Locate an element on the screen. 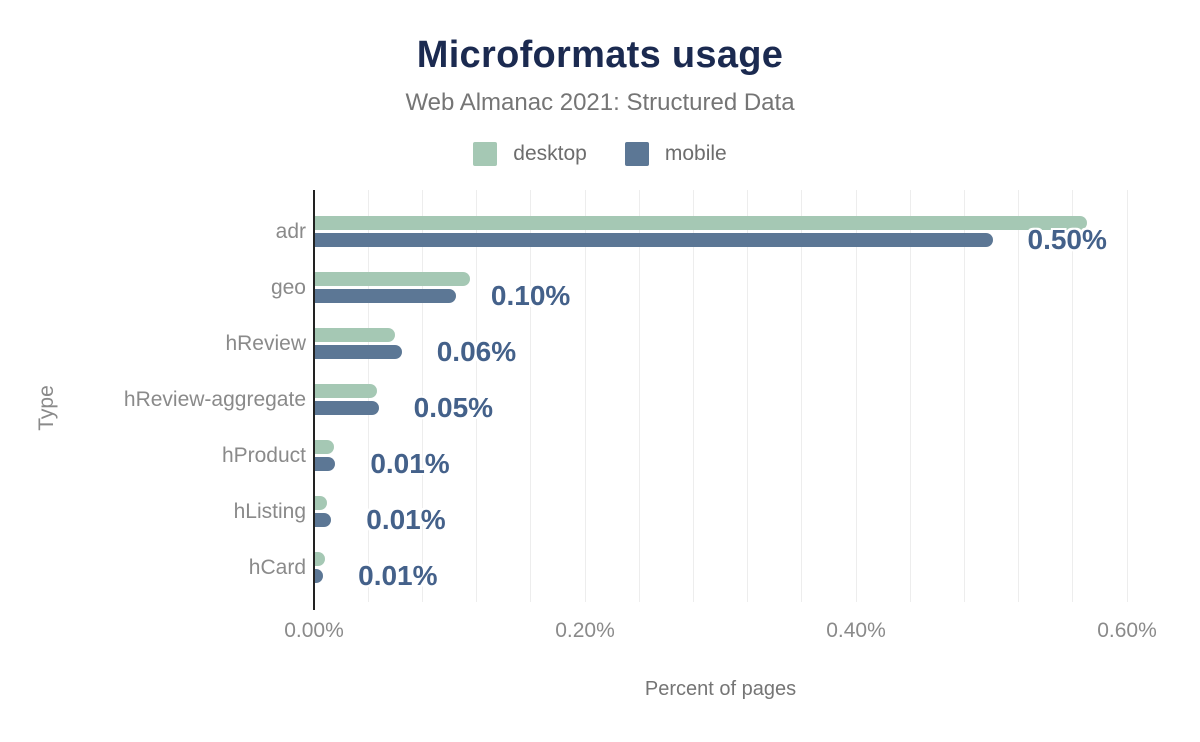  legend-item-mobile: mobile is located at coordinates (675, 154).